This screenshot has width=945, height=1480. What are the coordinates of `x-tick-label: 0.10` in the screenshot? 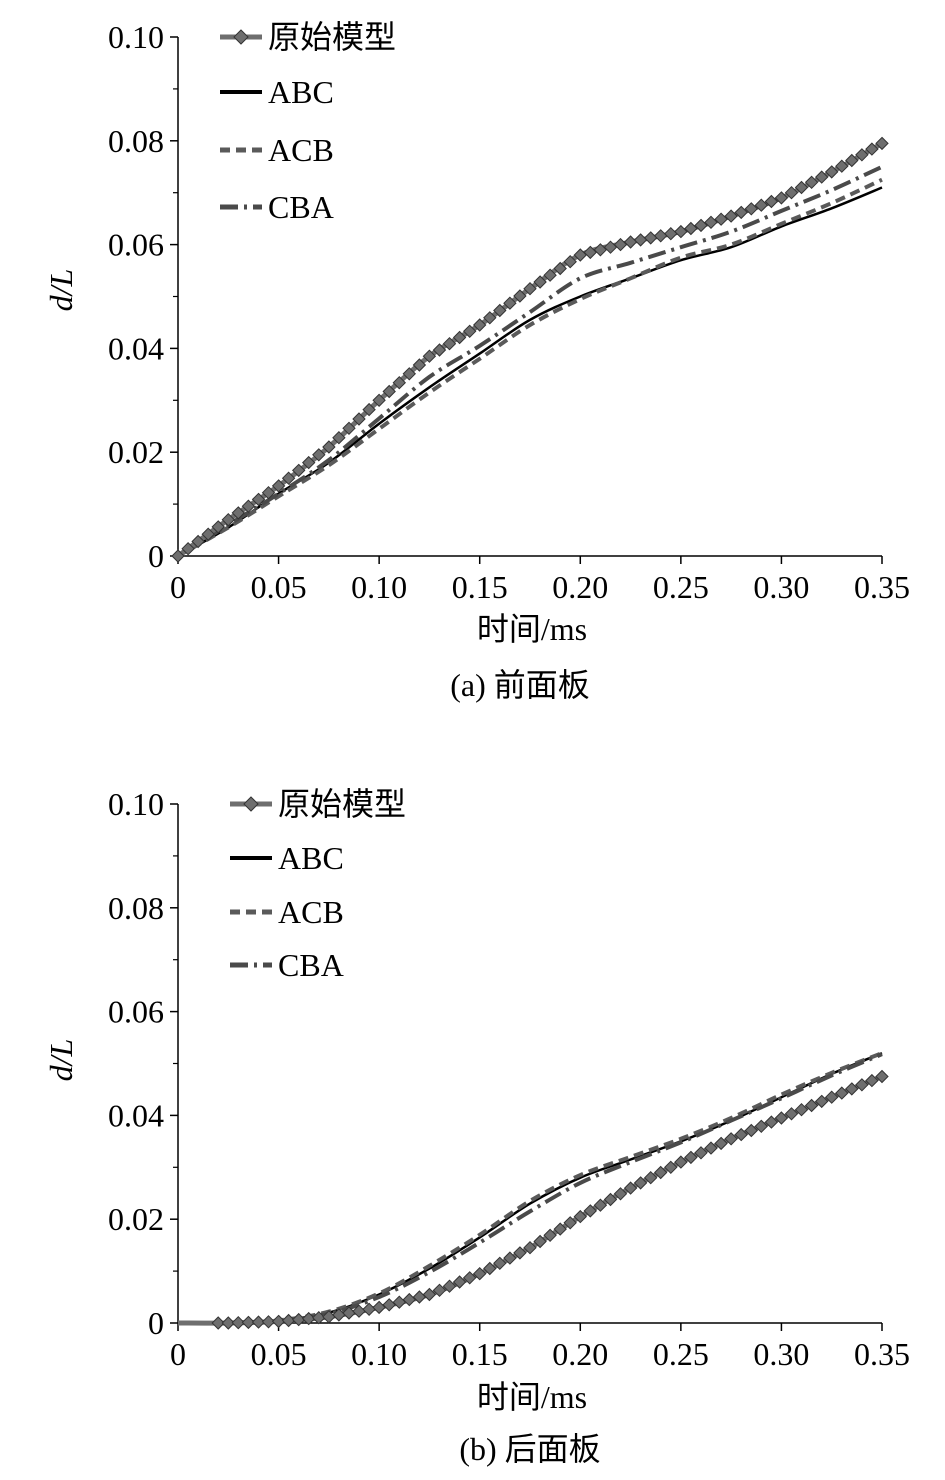 It's located at (379, 1354).